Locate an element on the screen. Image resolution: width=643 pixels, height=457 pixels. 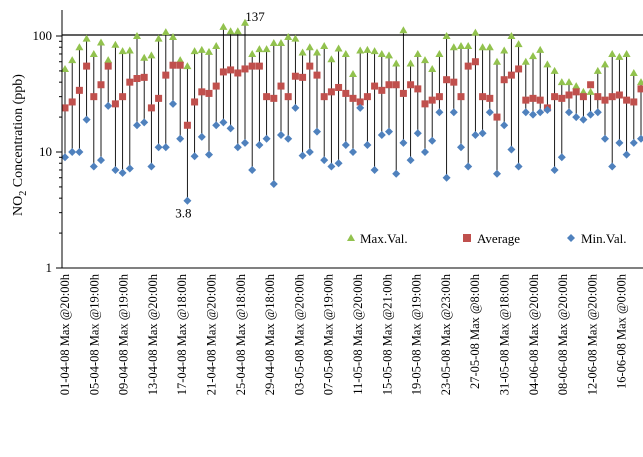
annotation-min-3-8: 3.8 is located at coordinates (183, 213).